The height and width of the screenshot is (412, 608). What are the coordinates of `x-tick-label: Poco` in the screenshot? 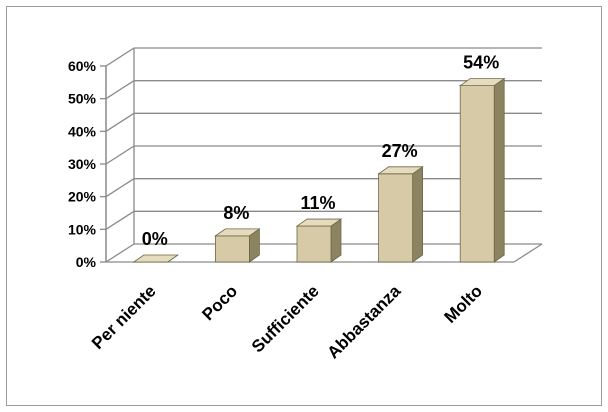 It's located at (219, 302).